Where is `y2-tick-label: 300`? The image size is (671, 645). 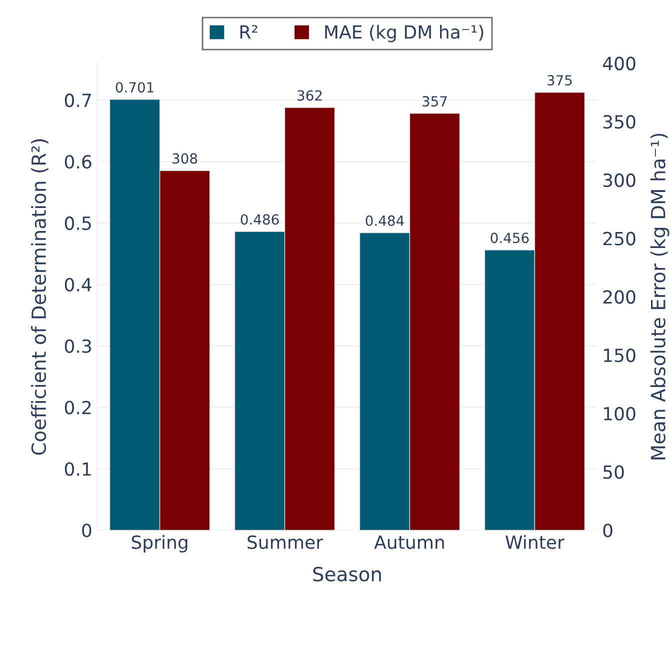 y2-tick-label: 300 is located at coordinates (619, 180).